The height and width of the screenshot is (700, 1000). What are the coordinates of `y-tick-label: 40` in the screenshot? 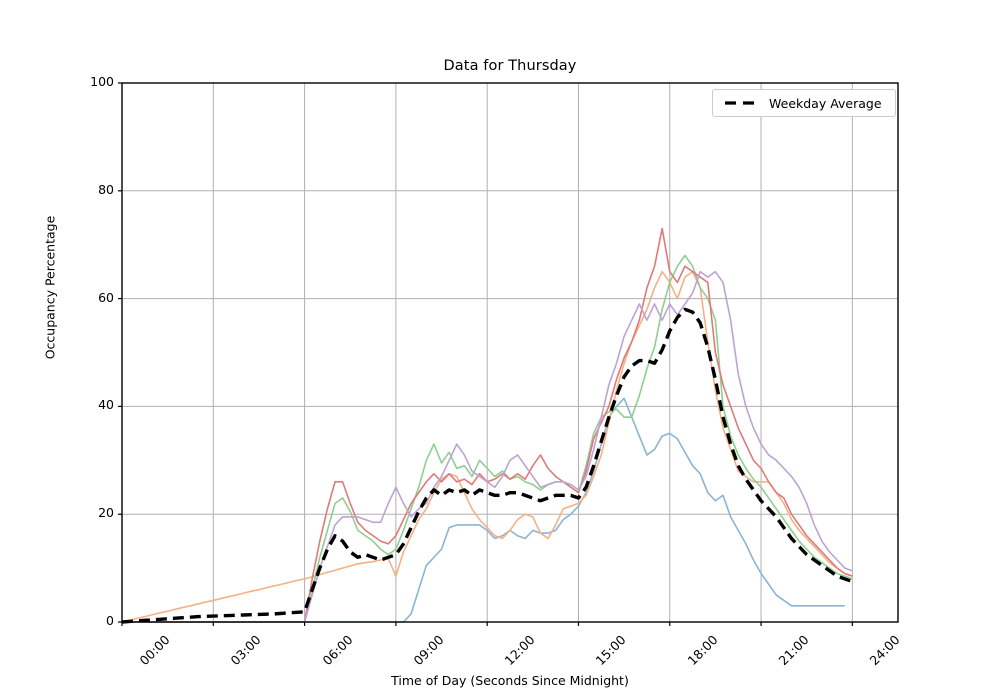 It's located at (106, 405).